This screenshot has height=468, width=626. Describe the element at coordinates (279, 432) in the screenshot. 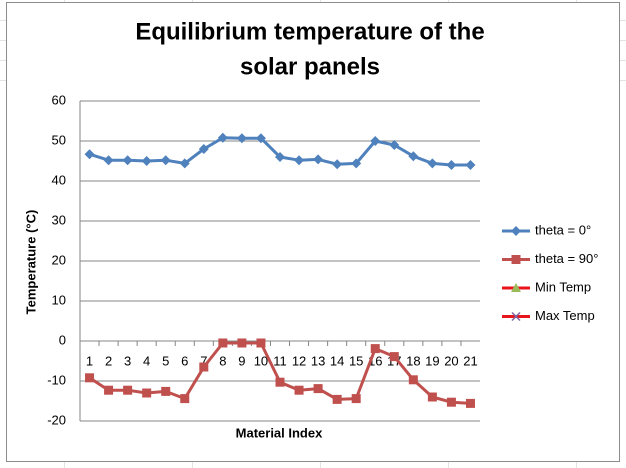

I see `x-axis-title: Material Index` at that location.